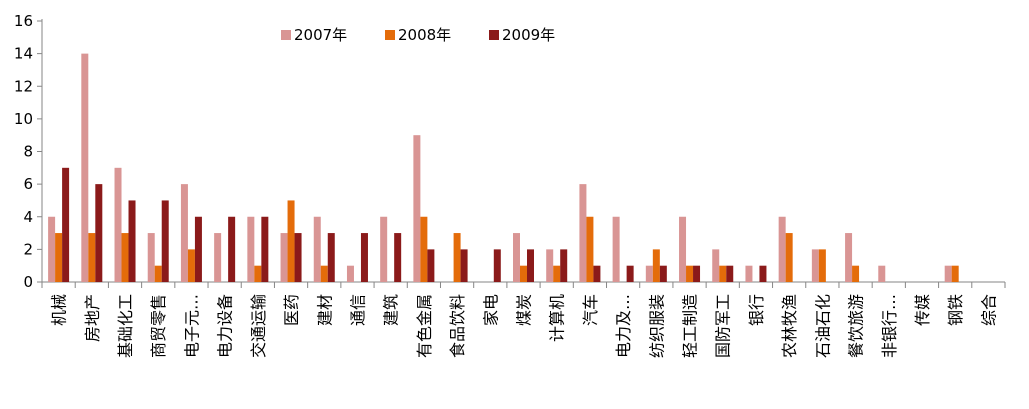  Describe the element at coordinates (457, 257) in the screenshot. I see `bar-2008年-食品饮料` at that location.